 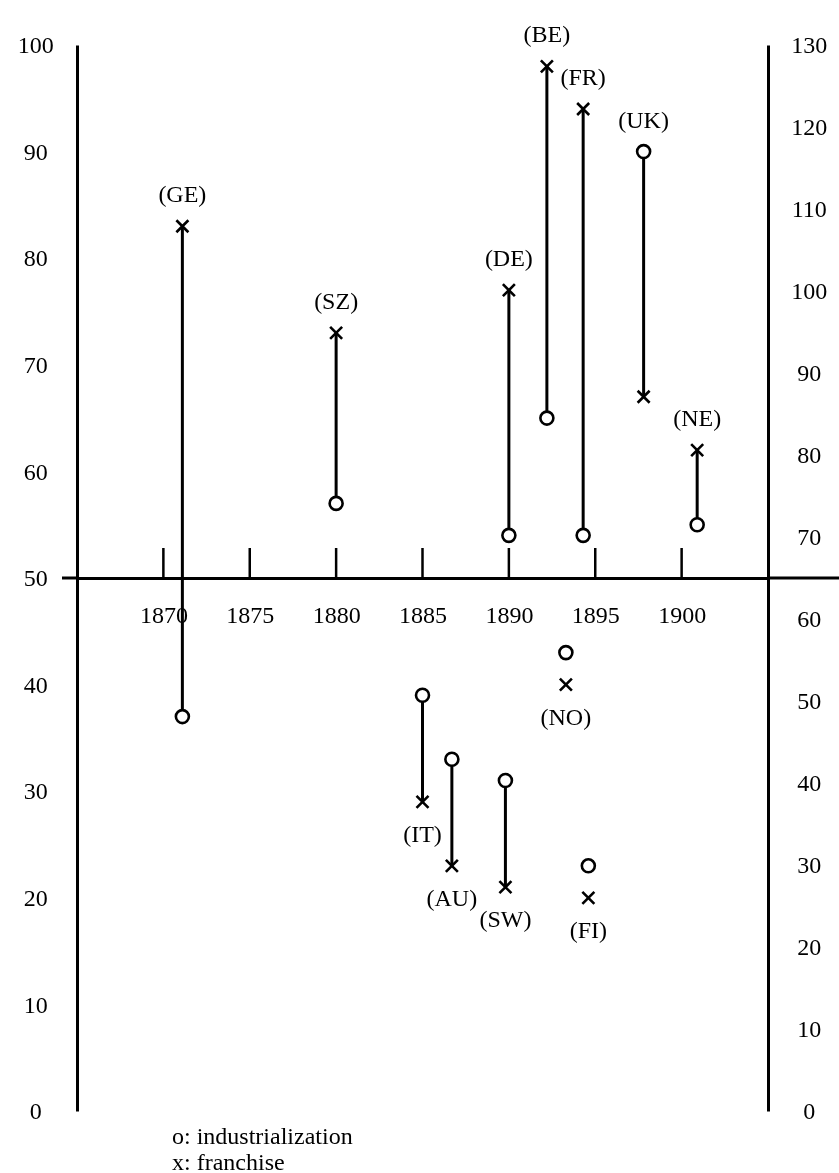 What do you see at coordinates (35, 45) in the screenshot?
I see `y-tick-label: 100` at bounding box center [35, 45].